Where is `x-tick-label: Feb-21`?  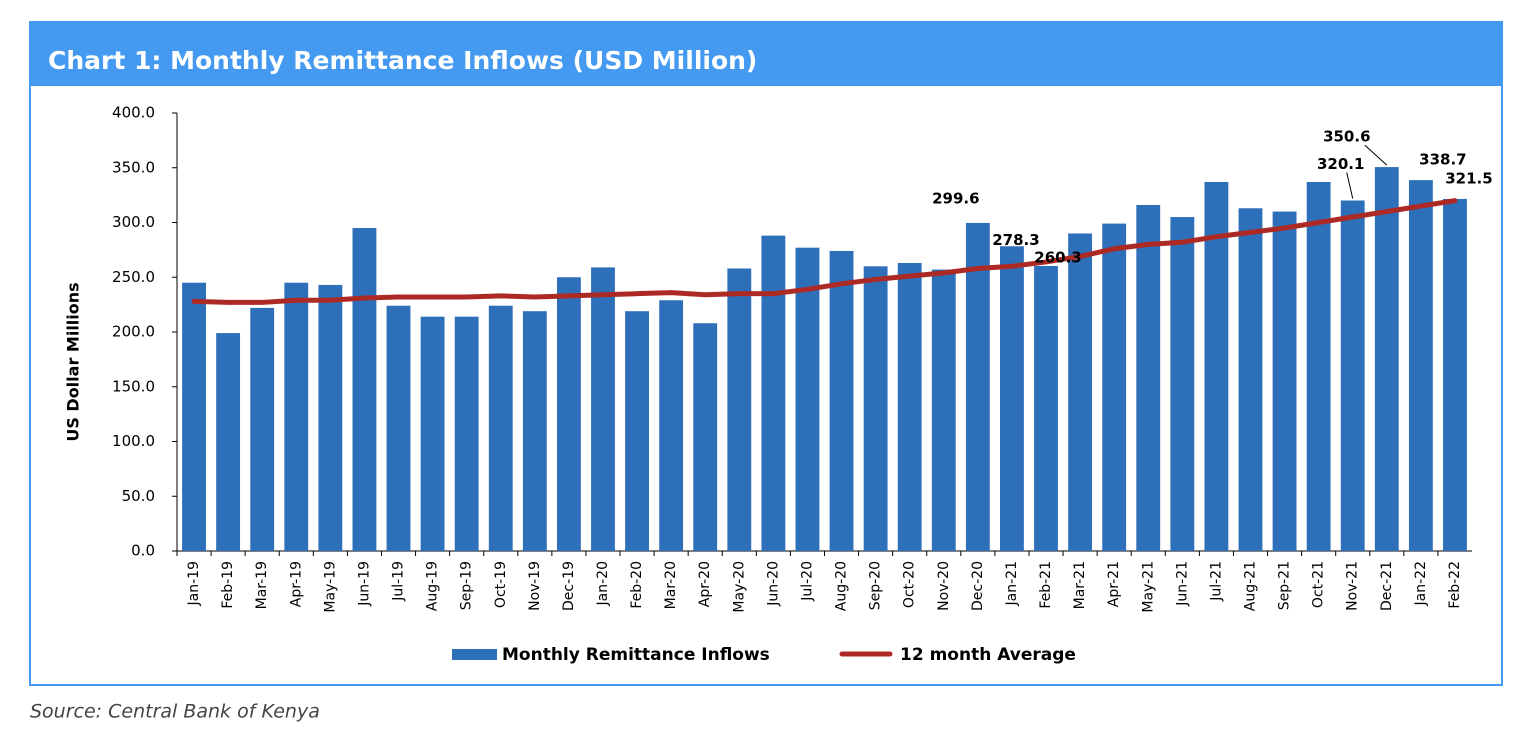
x-tick-label: Feb-21 is located at coordinates (1046, 585).